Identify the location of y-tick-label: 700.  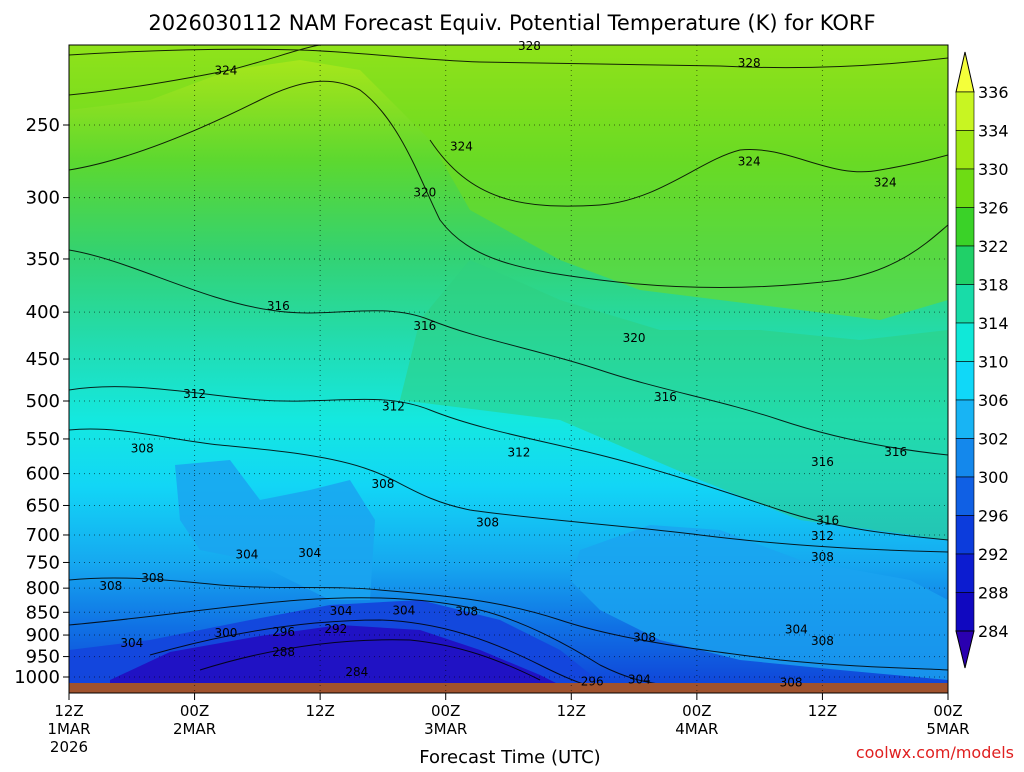
(43, 535).